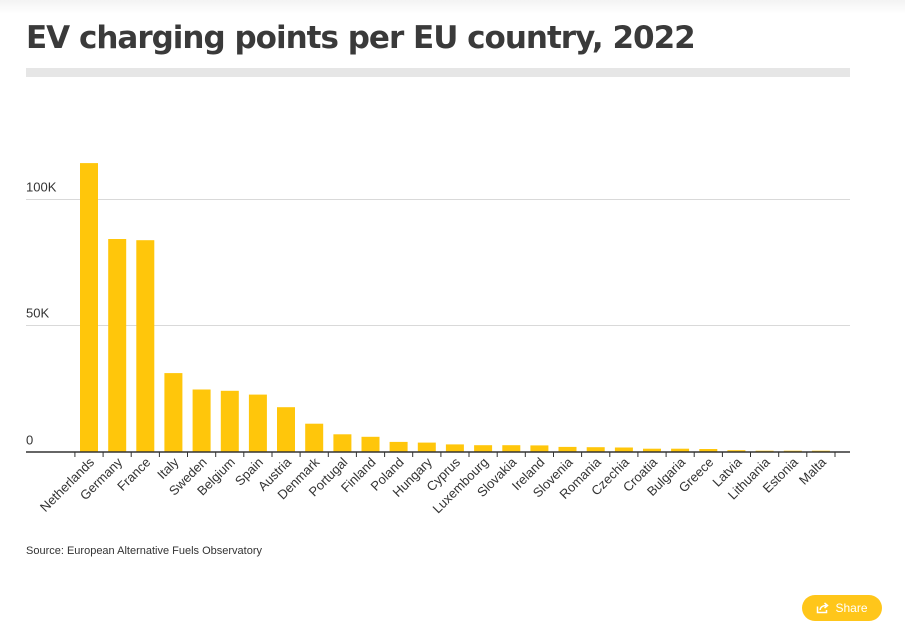 This screenshot has width=905, height=631. What do you see at coordinates (145, 346) in the screenshot?
I see `bar-france` at bounding box center [145, 346].